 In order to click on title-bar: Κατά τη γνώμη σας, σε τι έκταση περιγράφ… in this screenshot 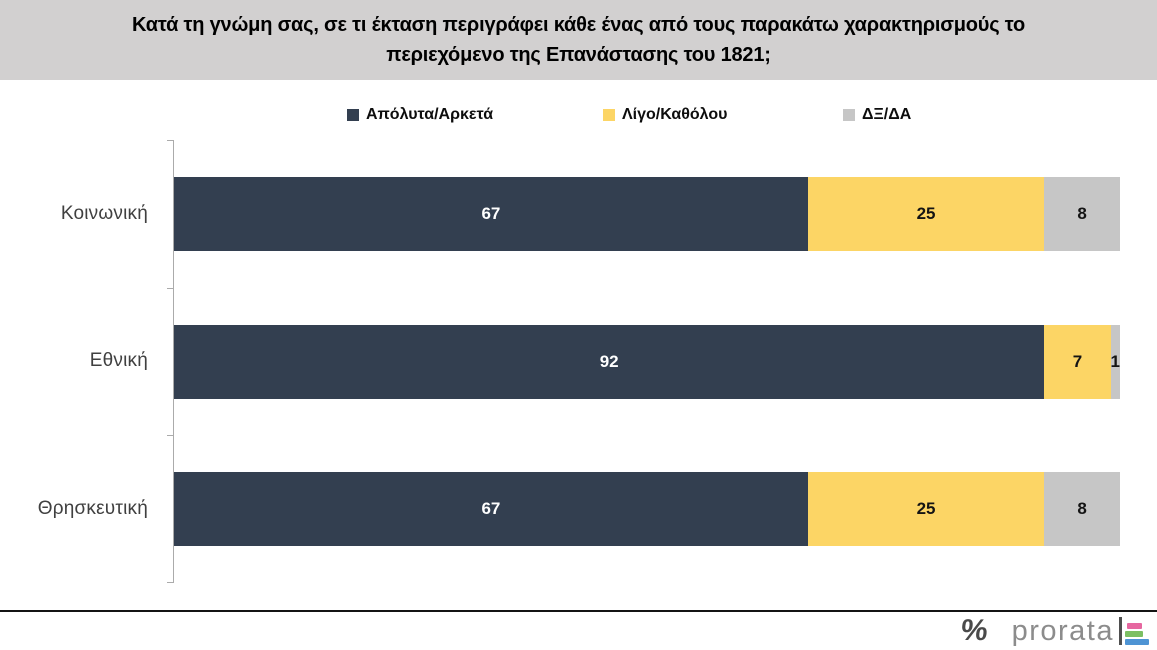, I will do `click(578, 40)`.